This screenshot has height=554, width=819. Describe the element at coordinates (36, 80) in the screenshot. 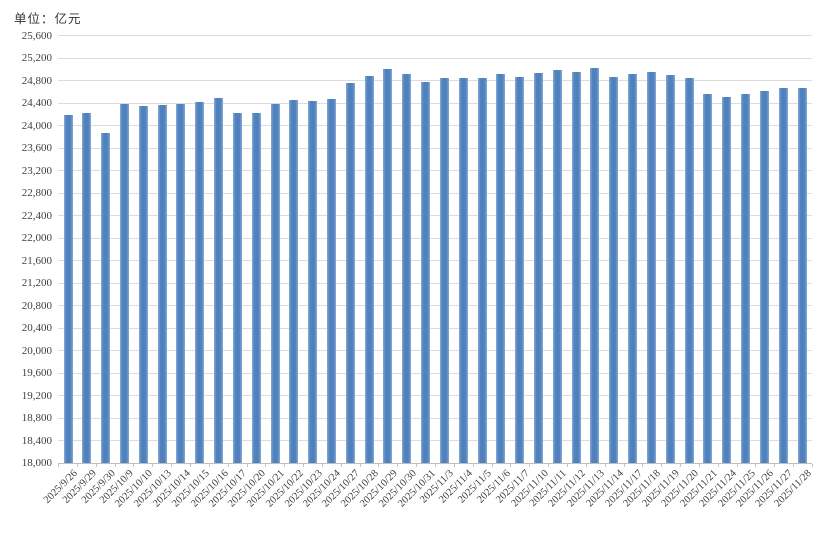

I see `y-axis-tick-label: 24,800` at that location.